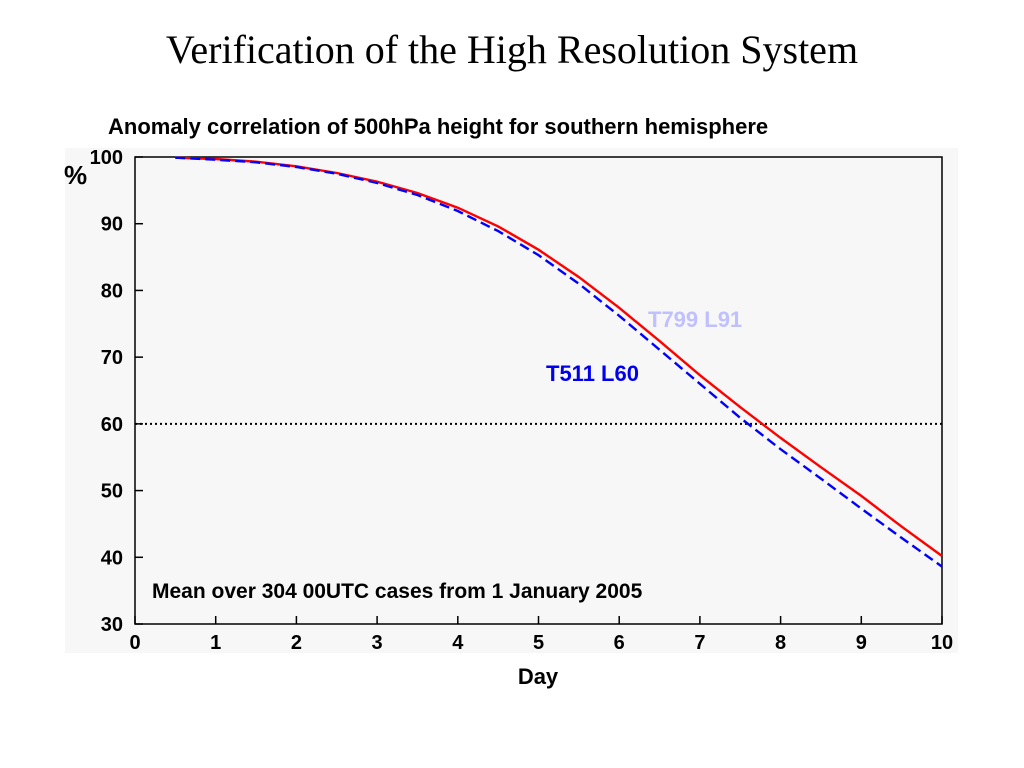 This screenshot has height=768, width=1024. Describe the element at coordinates (112, 291) in the screenshot. I see `y-tick-label: 80` at that location.